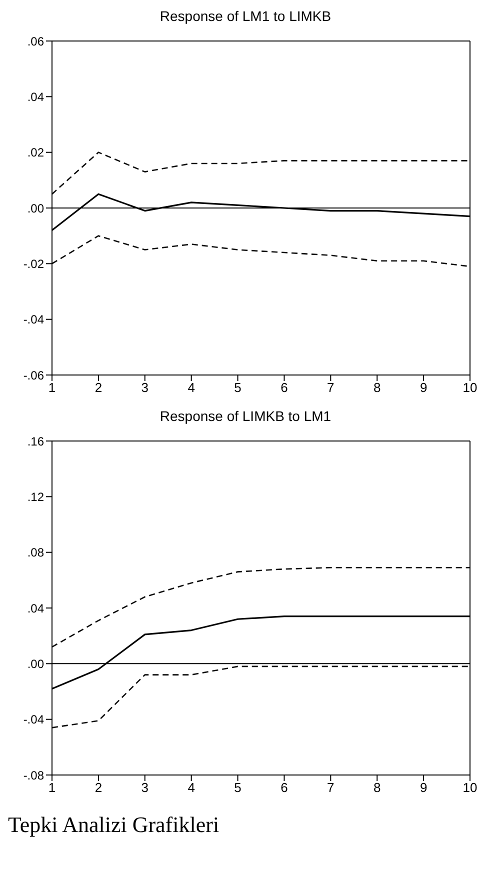  Describe the element at coordinates (33, 263) in the screenshot. I see `y-tick-label: -.02` at that location.